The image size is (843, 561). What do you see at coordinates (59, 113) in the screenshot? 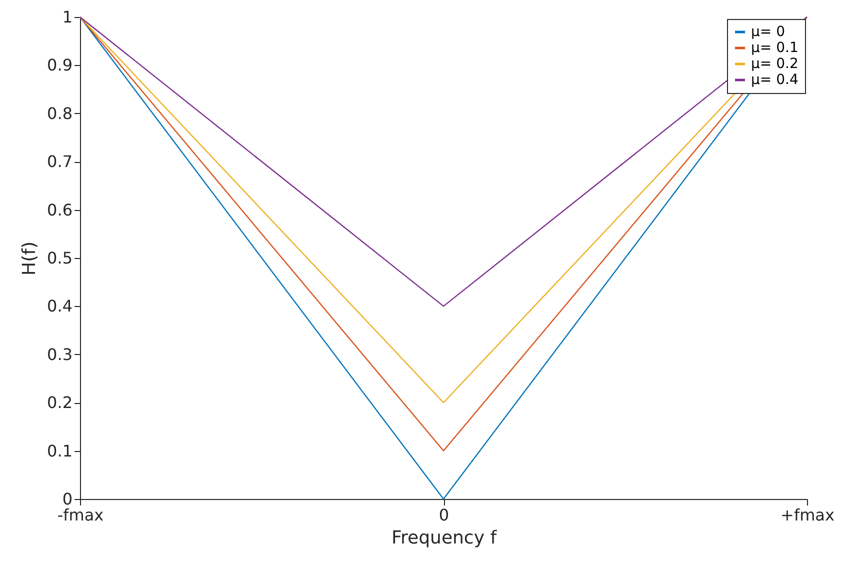
I see `y-tick-label: 0.8` at bounding box center [59, 113].